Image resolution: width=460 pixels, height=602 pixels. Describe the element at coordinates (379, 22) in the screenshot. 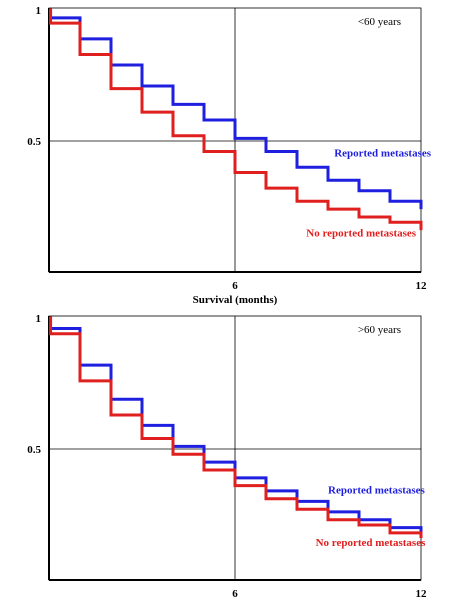

I see `age-group-annotation: <60 years` at that location.